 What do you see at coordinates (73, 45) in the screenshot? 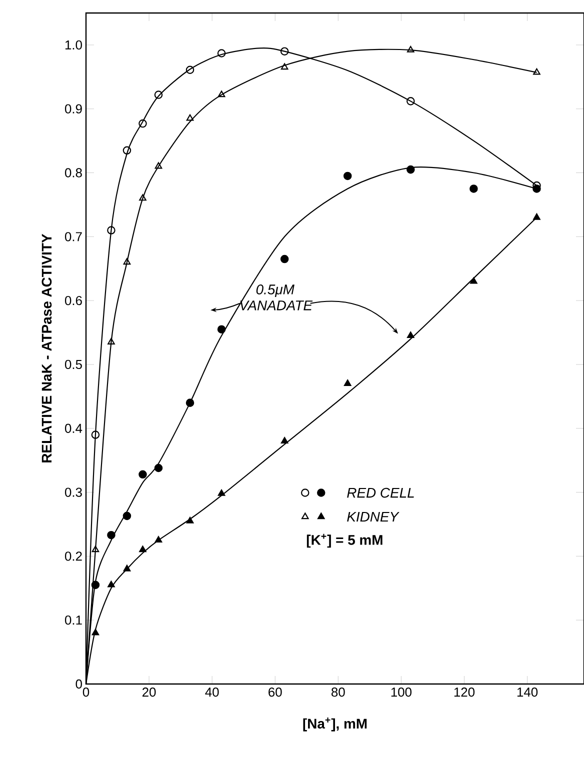
I see `y-tick-label: 1.0` at bounding box center [73, 45].